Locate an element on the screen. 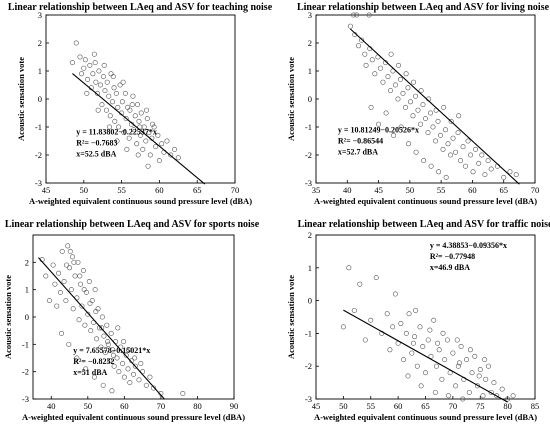  fit-line is located at coordinates (139, 129).